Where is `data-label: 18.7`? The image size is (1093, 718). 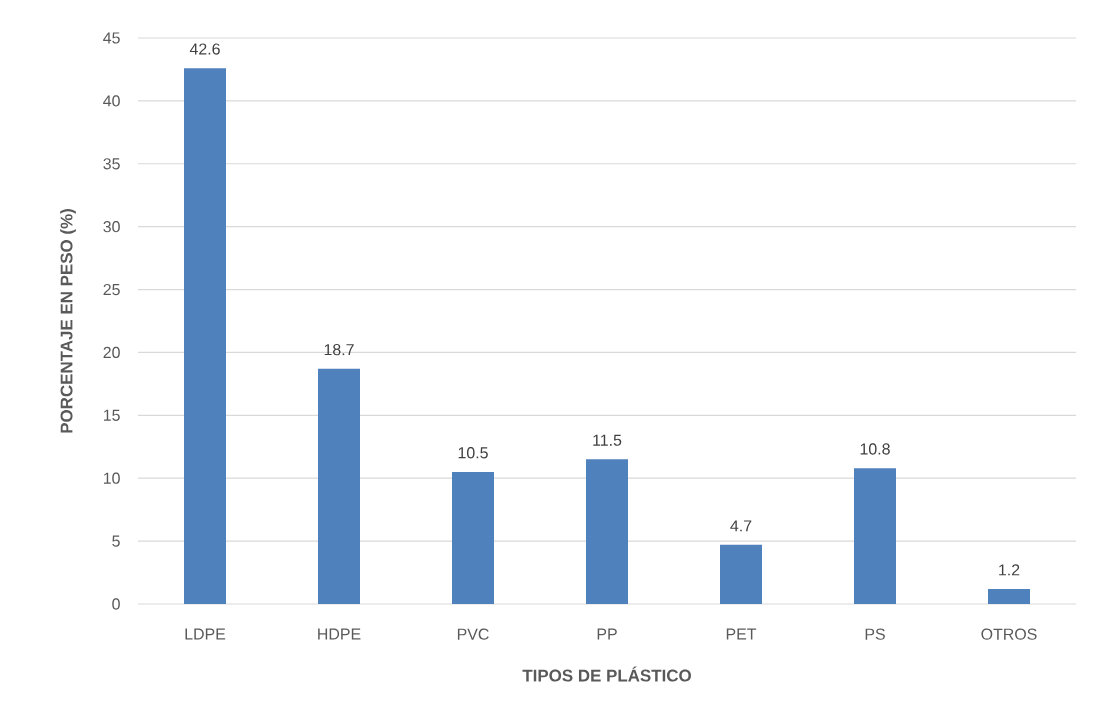 data-label: 18.7 is located at coordinates (339, 349).